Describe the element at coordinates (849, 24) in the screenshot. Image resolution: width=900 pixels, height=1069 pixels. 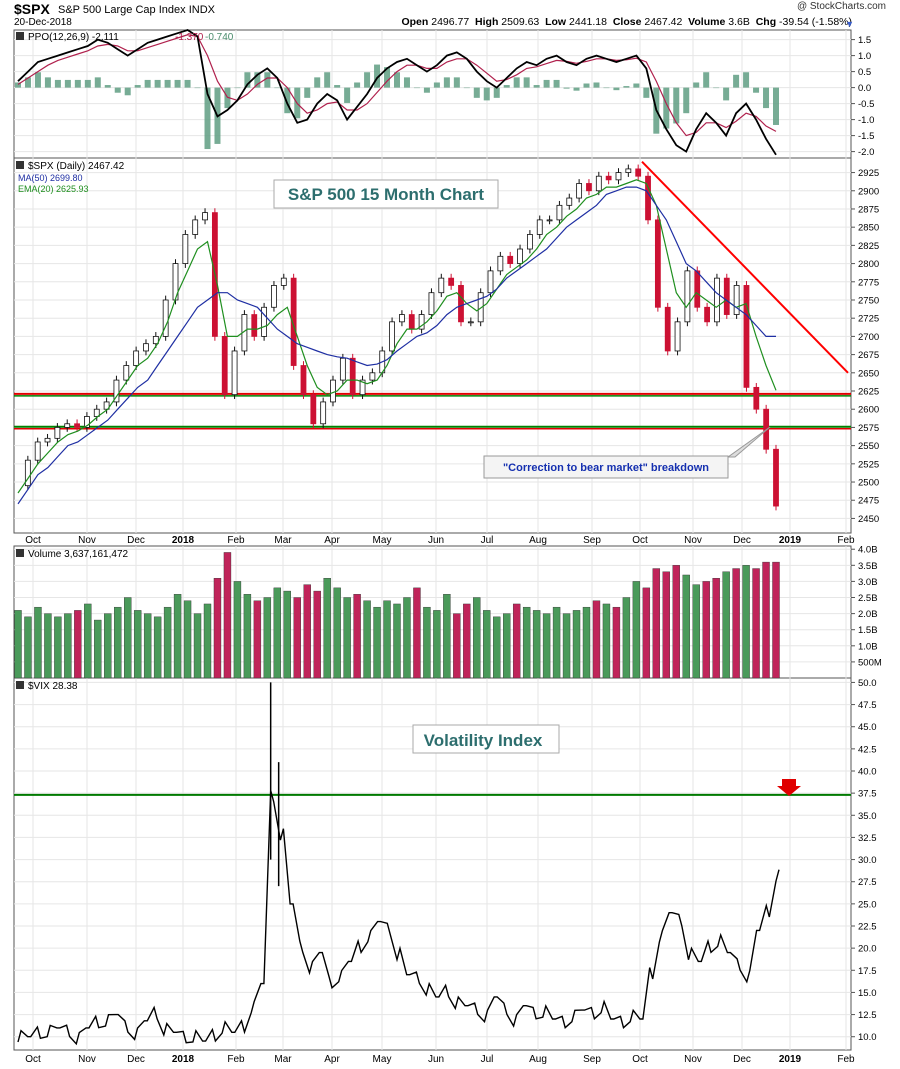
I see `chevron-down-icon: ▼` at that location.